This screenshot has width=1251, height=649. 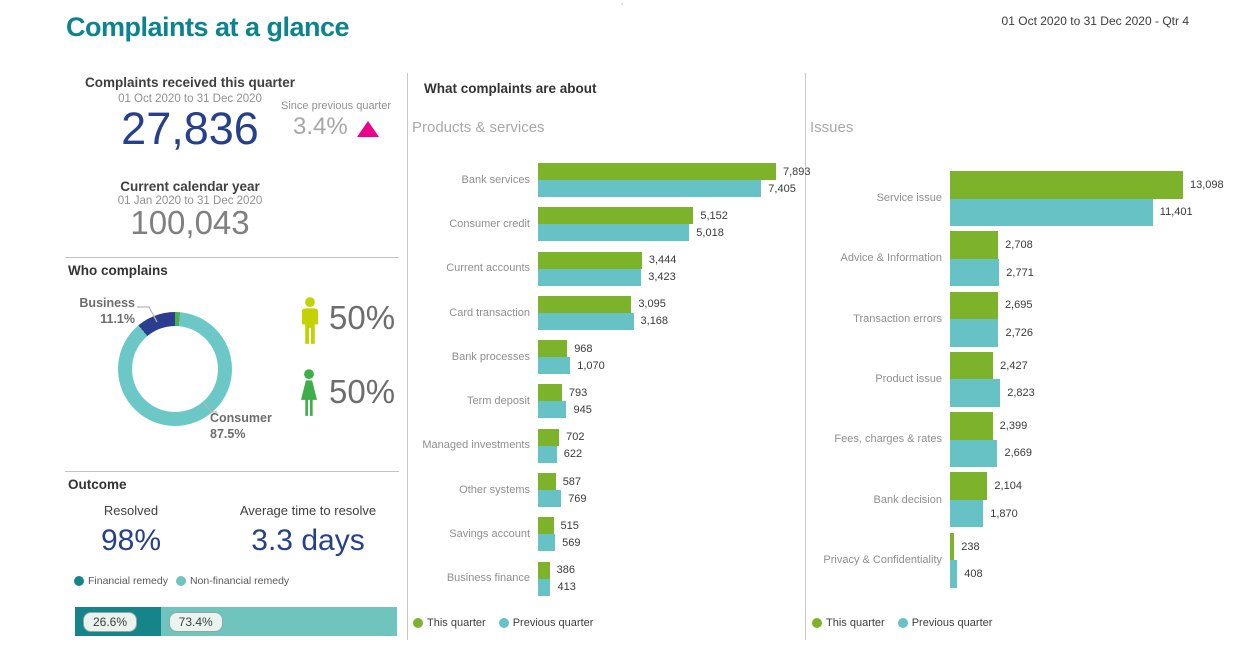 I want to click on page-title: Complaints at a glance, so click(x=208, y=27).